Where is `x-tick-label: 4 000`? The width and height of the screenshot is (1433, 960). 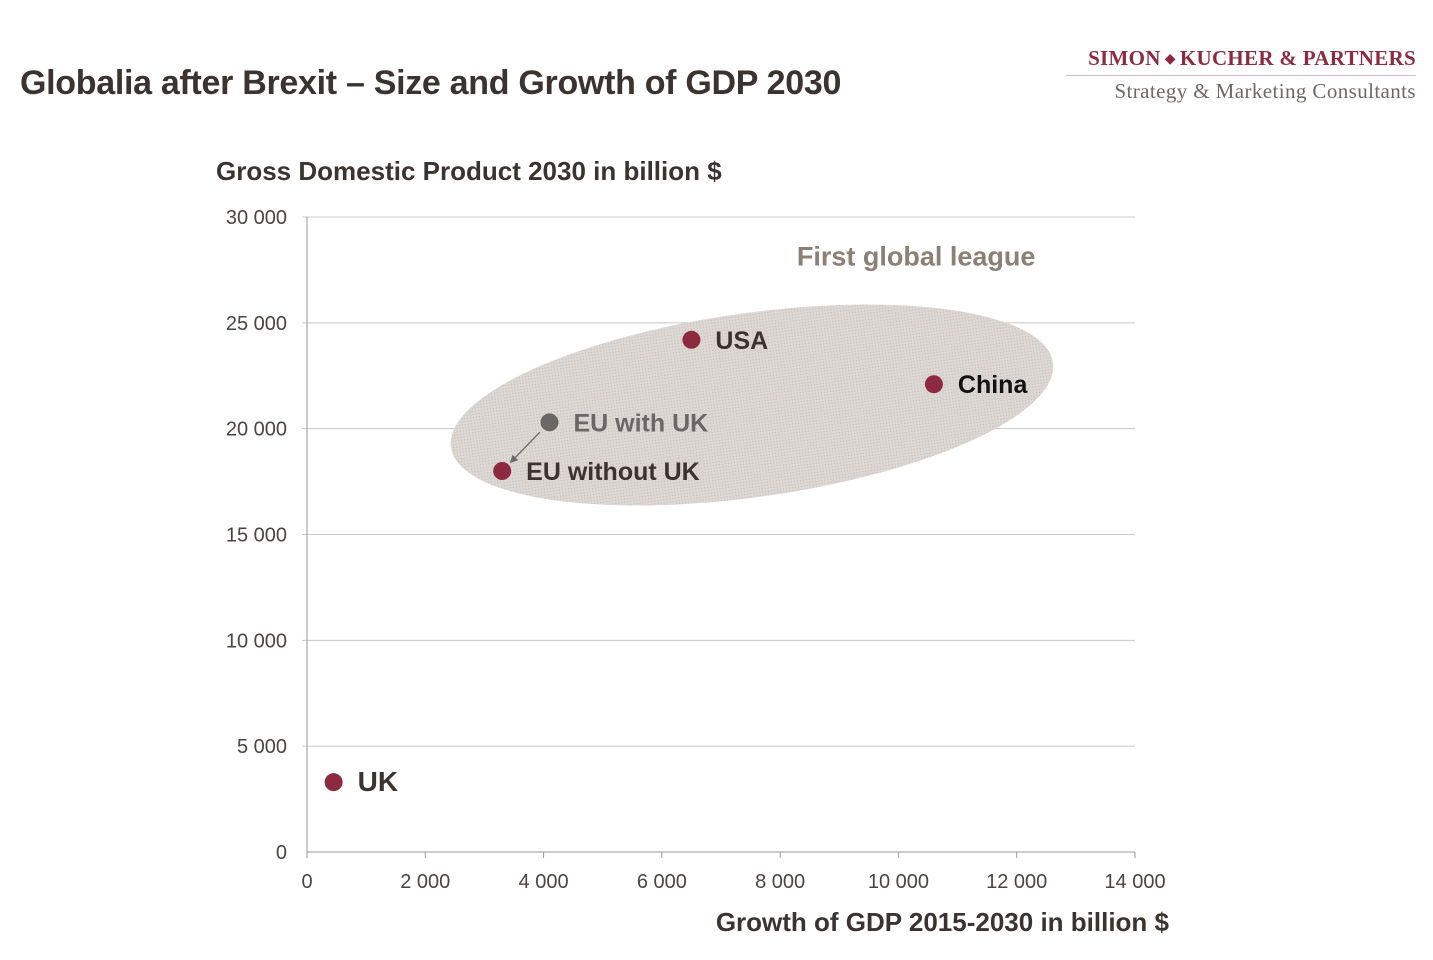 x-tick-label: 4 000 is located at coordinates (544, 882).